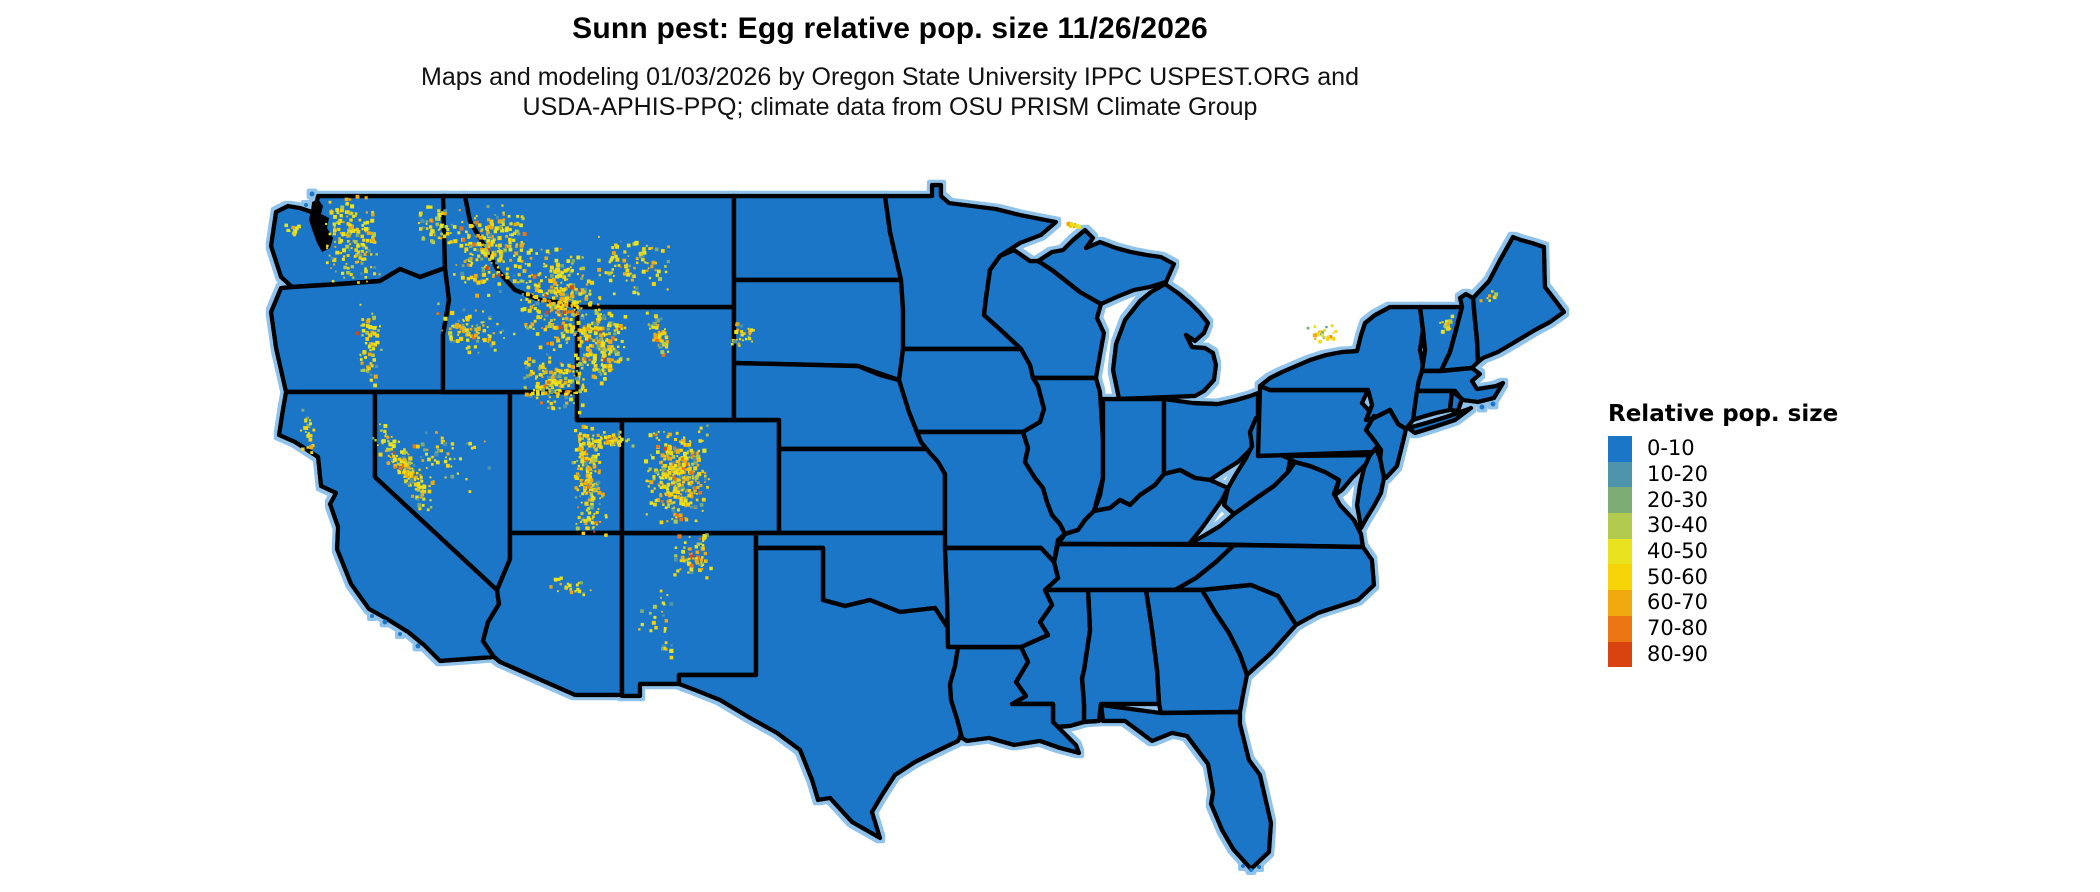 The image size is (2100, 892). What do you see at coordinates (1518, 299) in the screenshot?
I see `state-maine` at bounding box center [1518, 299].